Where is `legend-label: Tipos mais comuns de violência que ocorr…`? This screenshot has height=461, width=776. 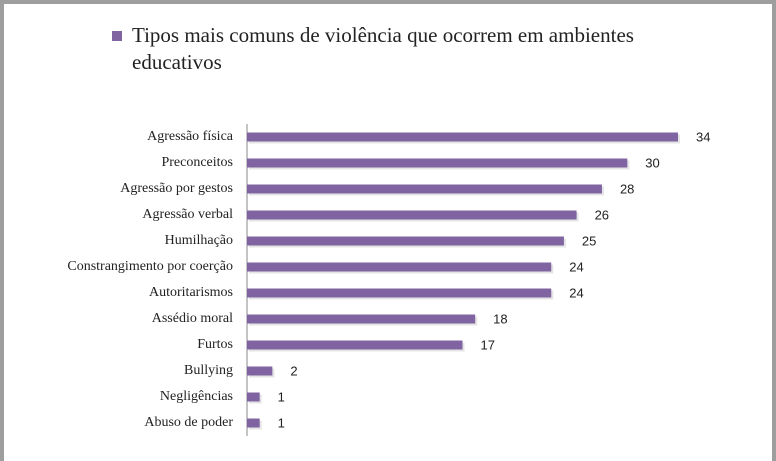
legend-label: Tipos mais comuns de violência que ocorr… is located at coordinates (383, 48).